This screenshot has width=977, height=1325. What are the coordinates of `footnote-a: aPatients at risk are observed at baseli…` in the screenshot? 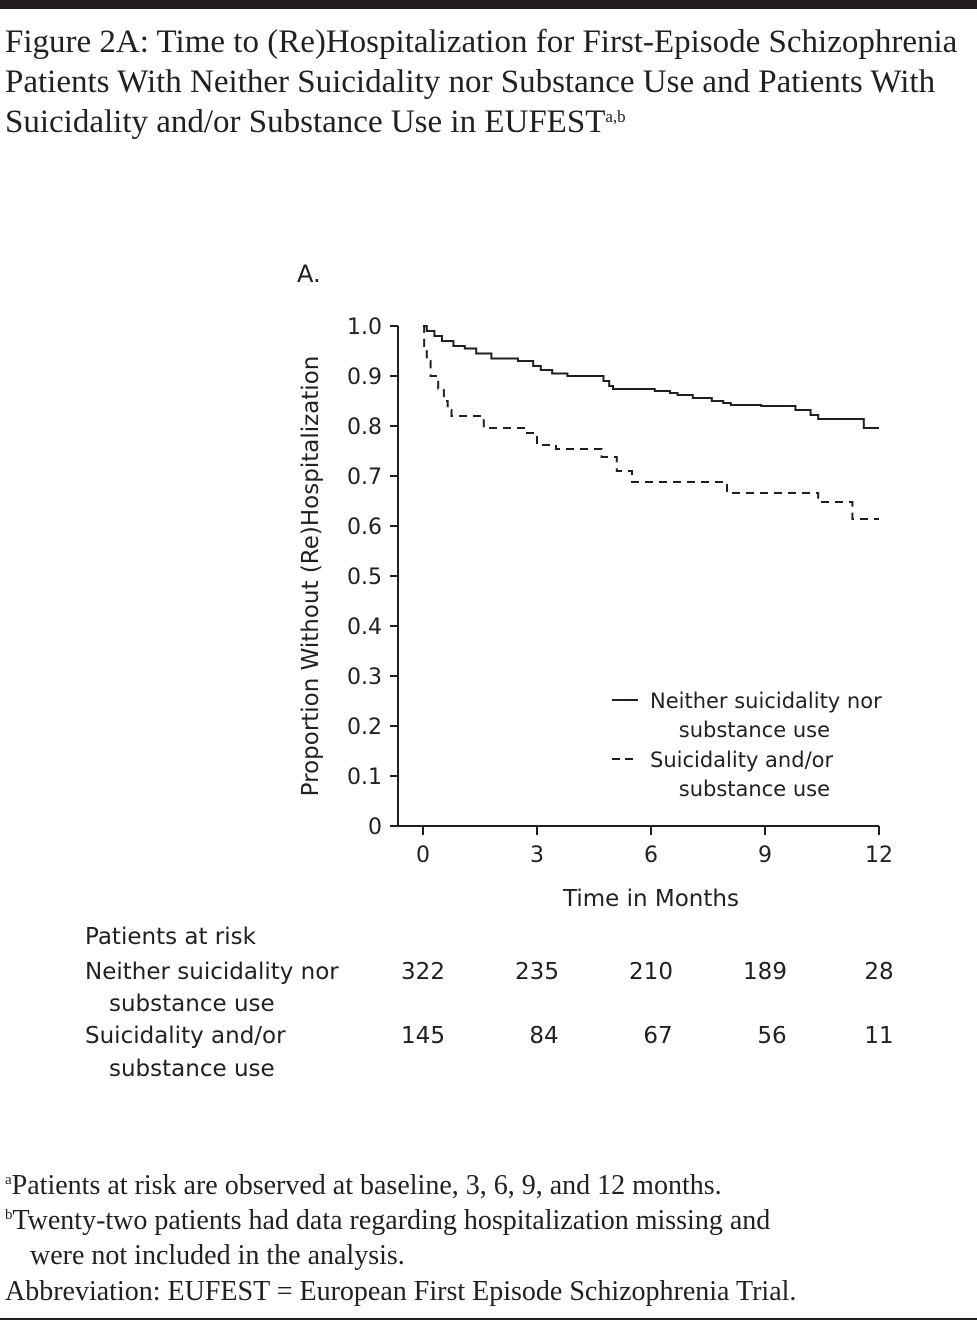 It's located at (363, 1186).